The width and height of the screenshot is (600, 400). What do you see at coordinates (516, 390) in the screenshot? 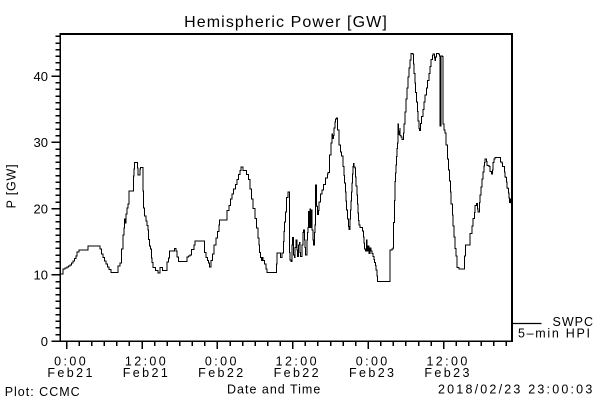
I see `svg-text: 2018/02/23 23:00:03` at bounding box center [516, 390].